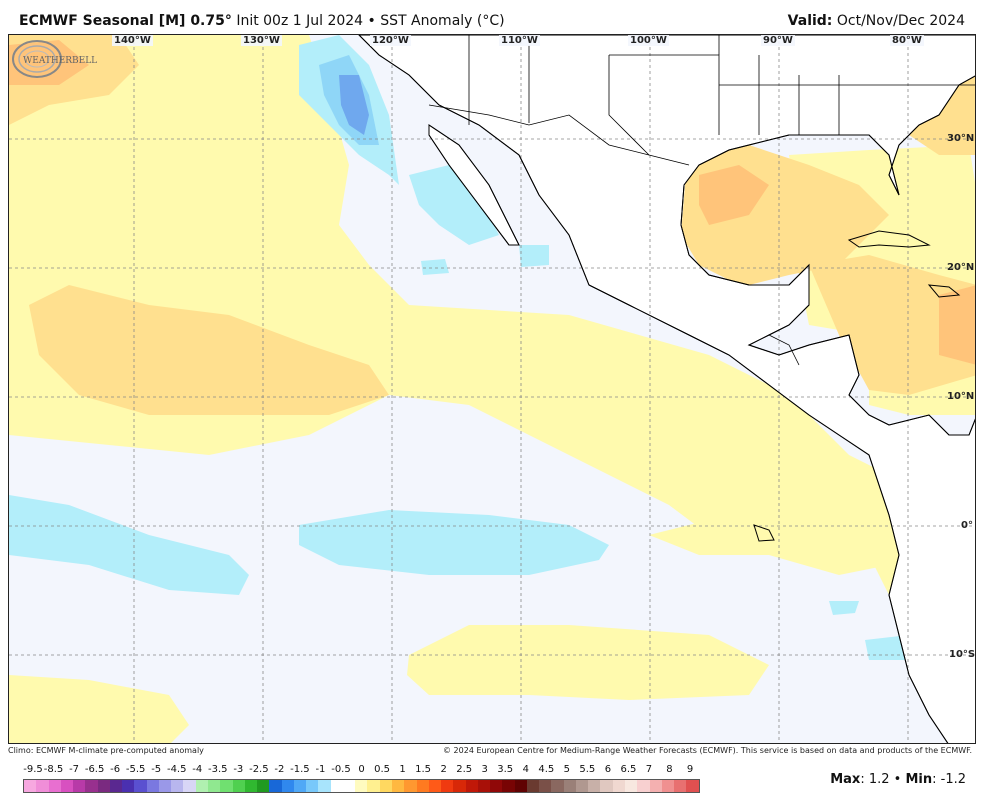  What do you see at coordinates (649, 769) in the screenshot?
I see `colorbar-tick: 7` at bounding box center [649, 769].